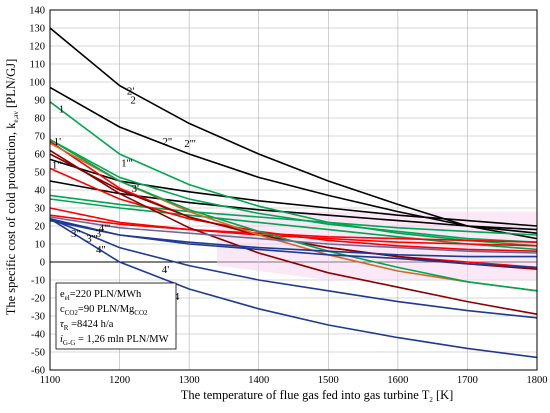  Describe the element at coordinates (136, 189) in the screenshot. I see `curve-label-9: 3'` at that location.